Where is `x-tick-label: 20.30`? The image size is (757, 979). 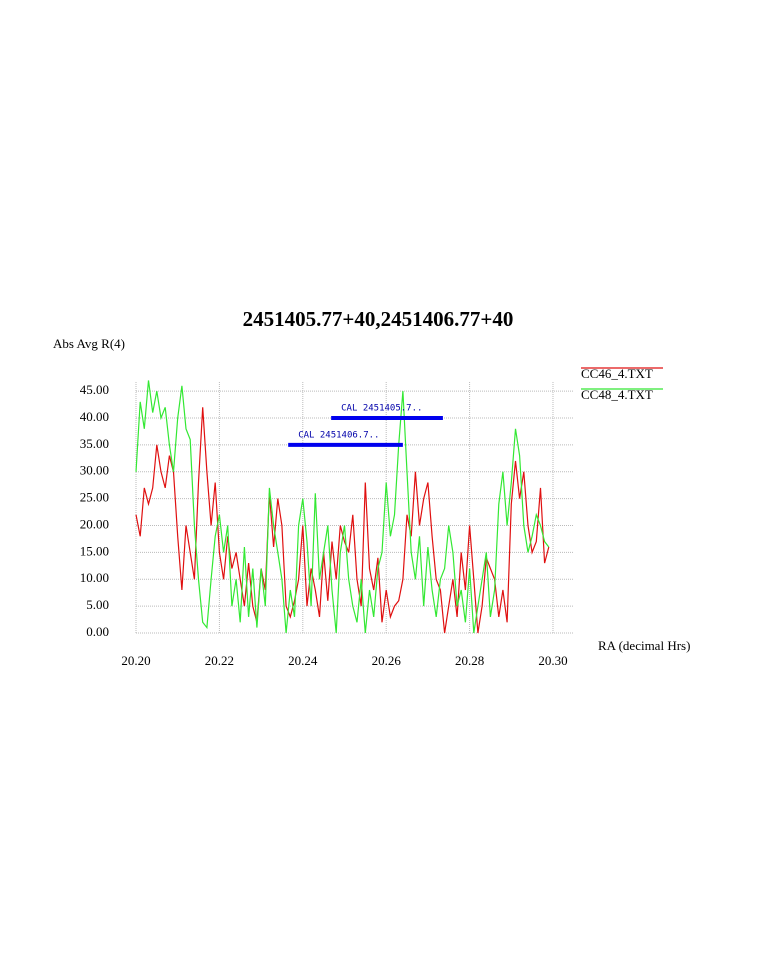 x-tick-label: 20.30 is located at coordinates (552, 660).